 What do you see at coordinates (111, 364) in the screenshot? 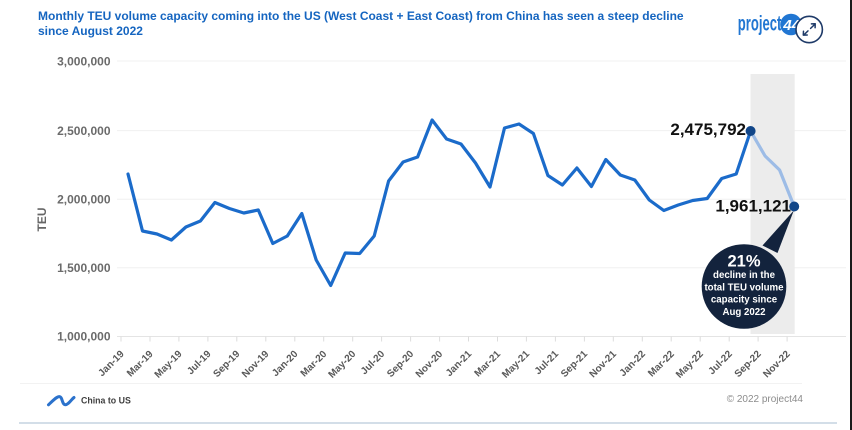
I see `svg-text: Jan-19` at bounding box center [111, 364].